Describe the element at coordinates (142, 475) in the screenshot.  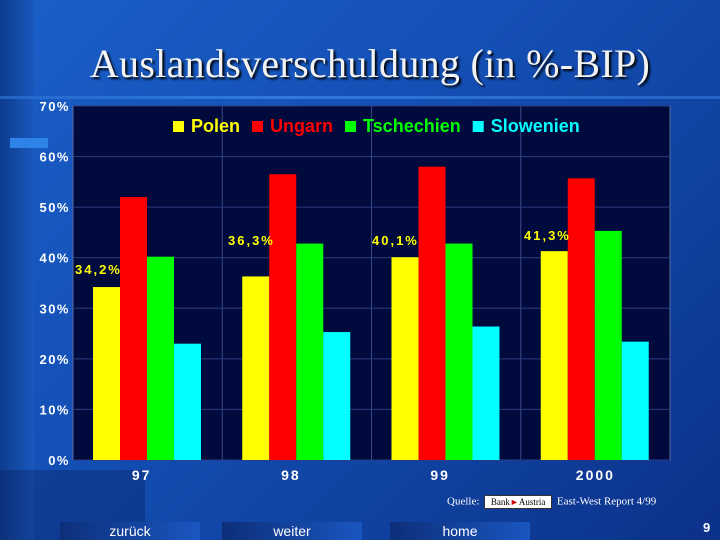
I see `x-tick-label: 97` at that location.